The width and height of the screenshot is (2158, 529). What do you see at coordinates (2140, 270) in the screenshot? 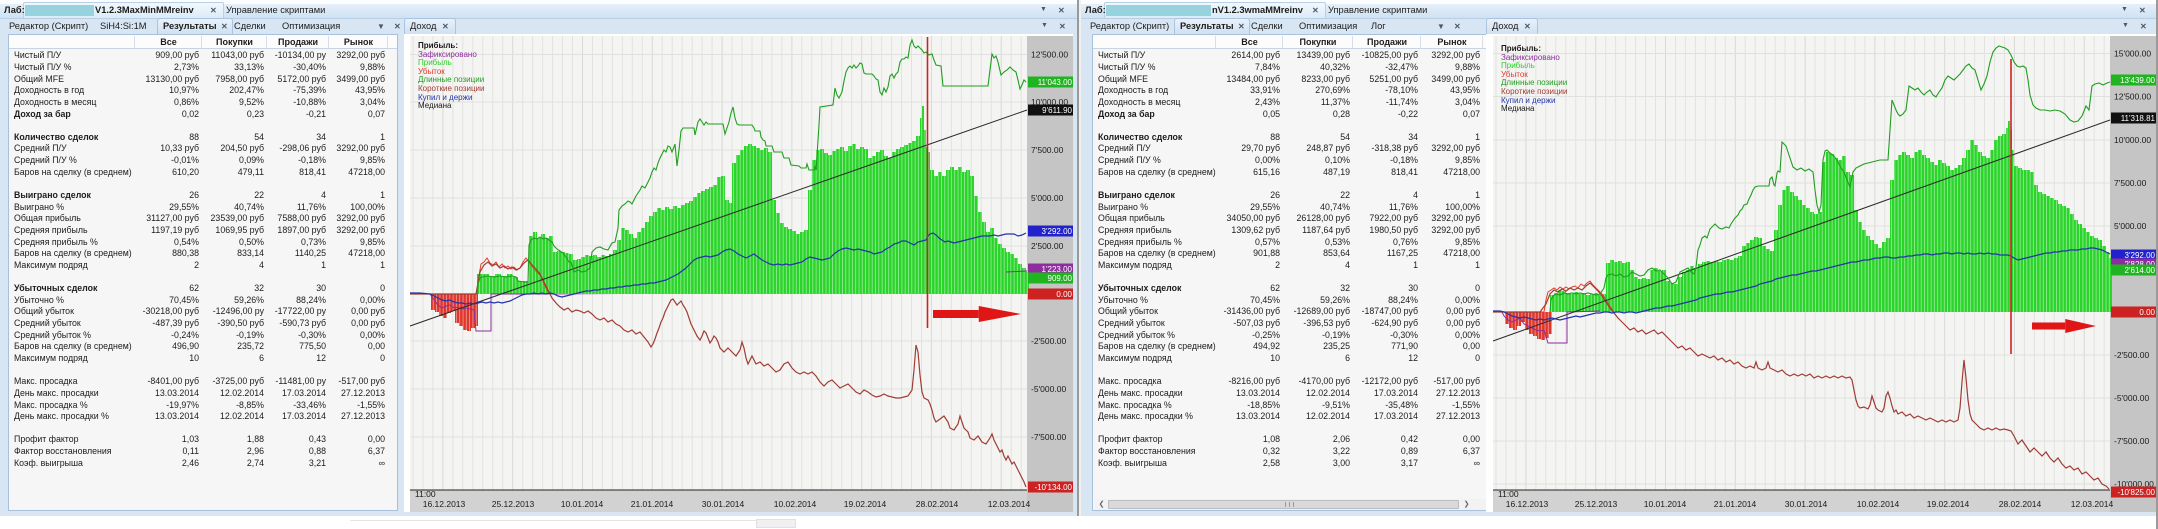
I see `svg-text: 2'614.00` at bounding box center [2140, 270].